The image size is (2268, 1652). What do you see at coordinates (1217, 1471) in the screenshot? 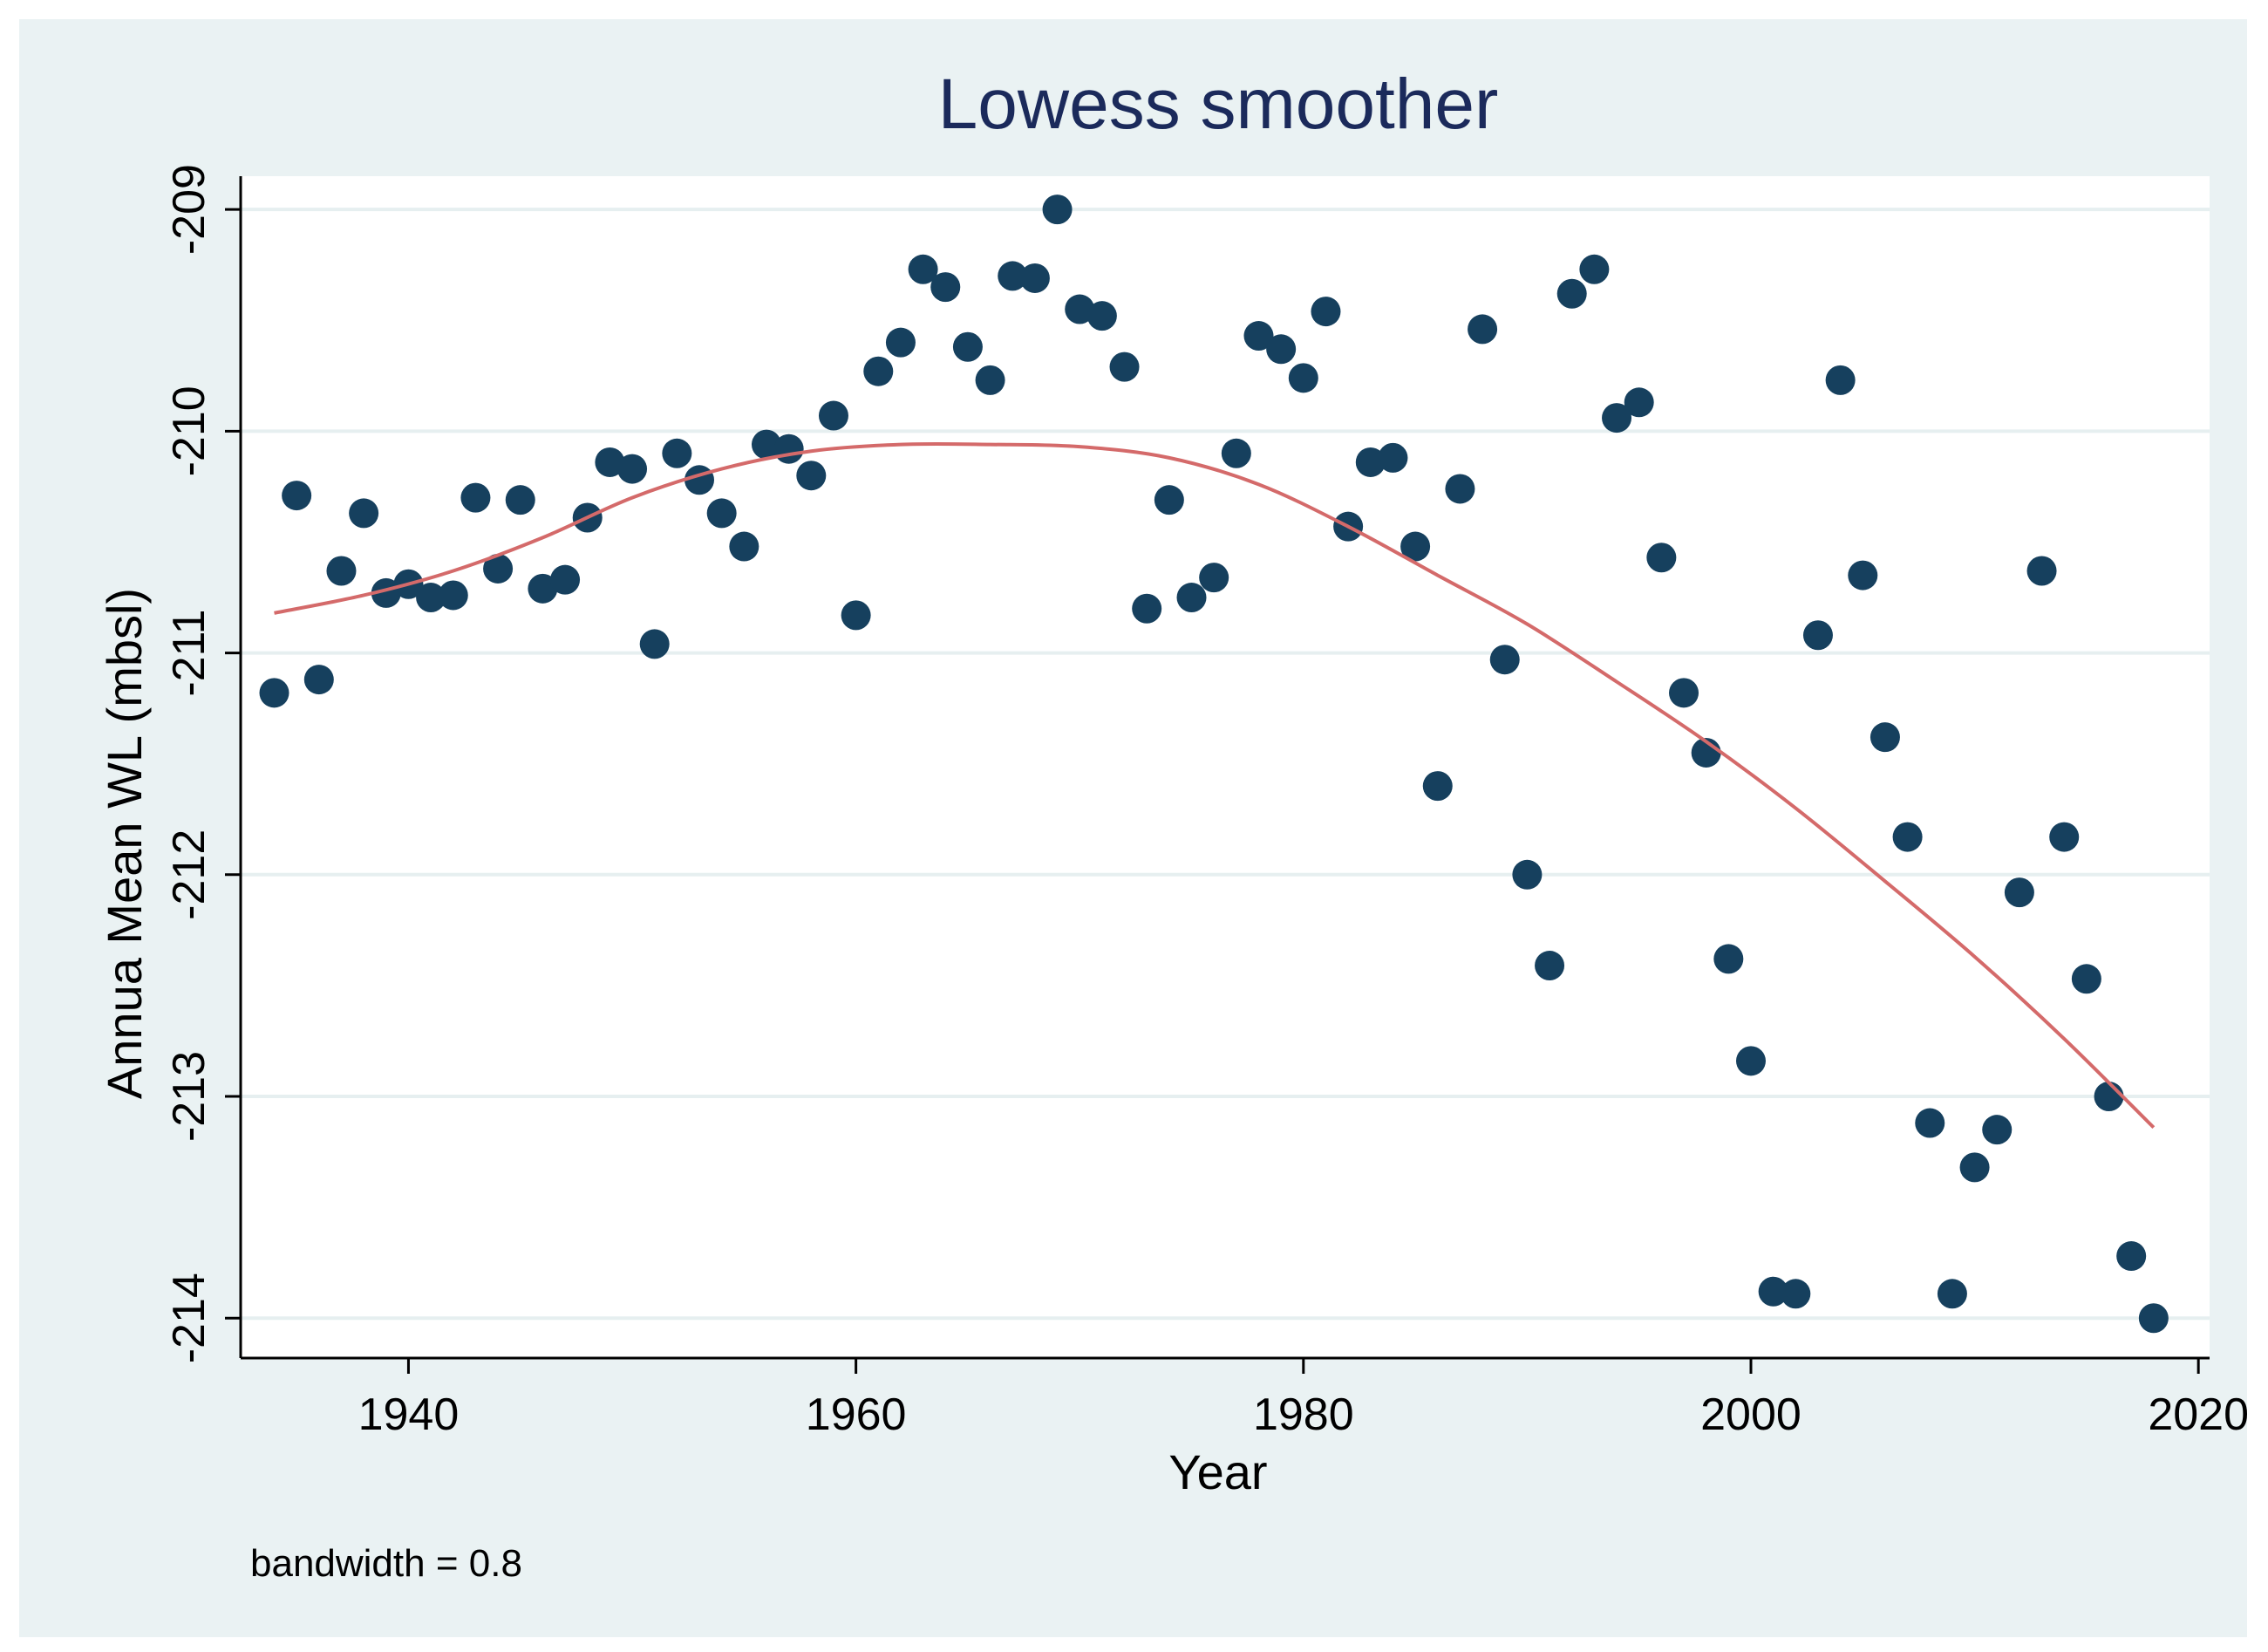
I see `x-axis-label: Year` at bounding box center [1217, 1471].